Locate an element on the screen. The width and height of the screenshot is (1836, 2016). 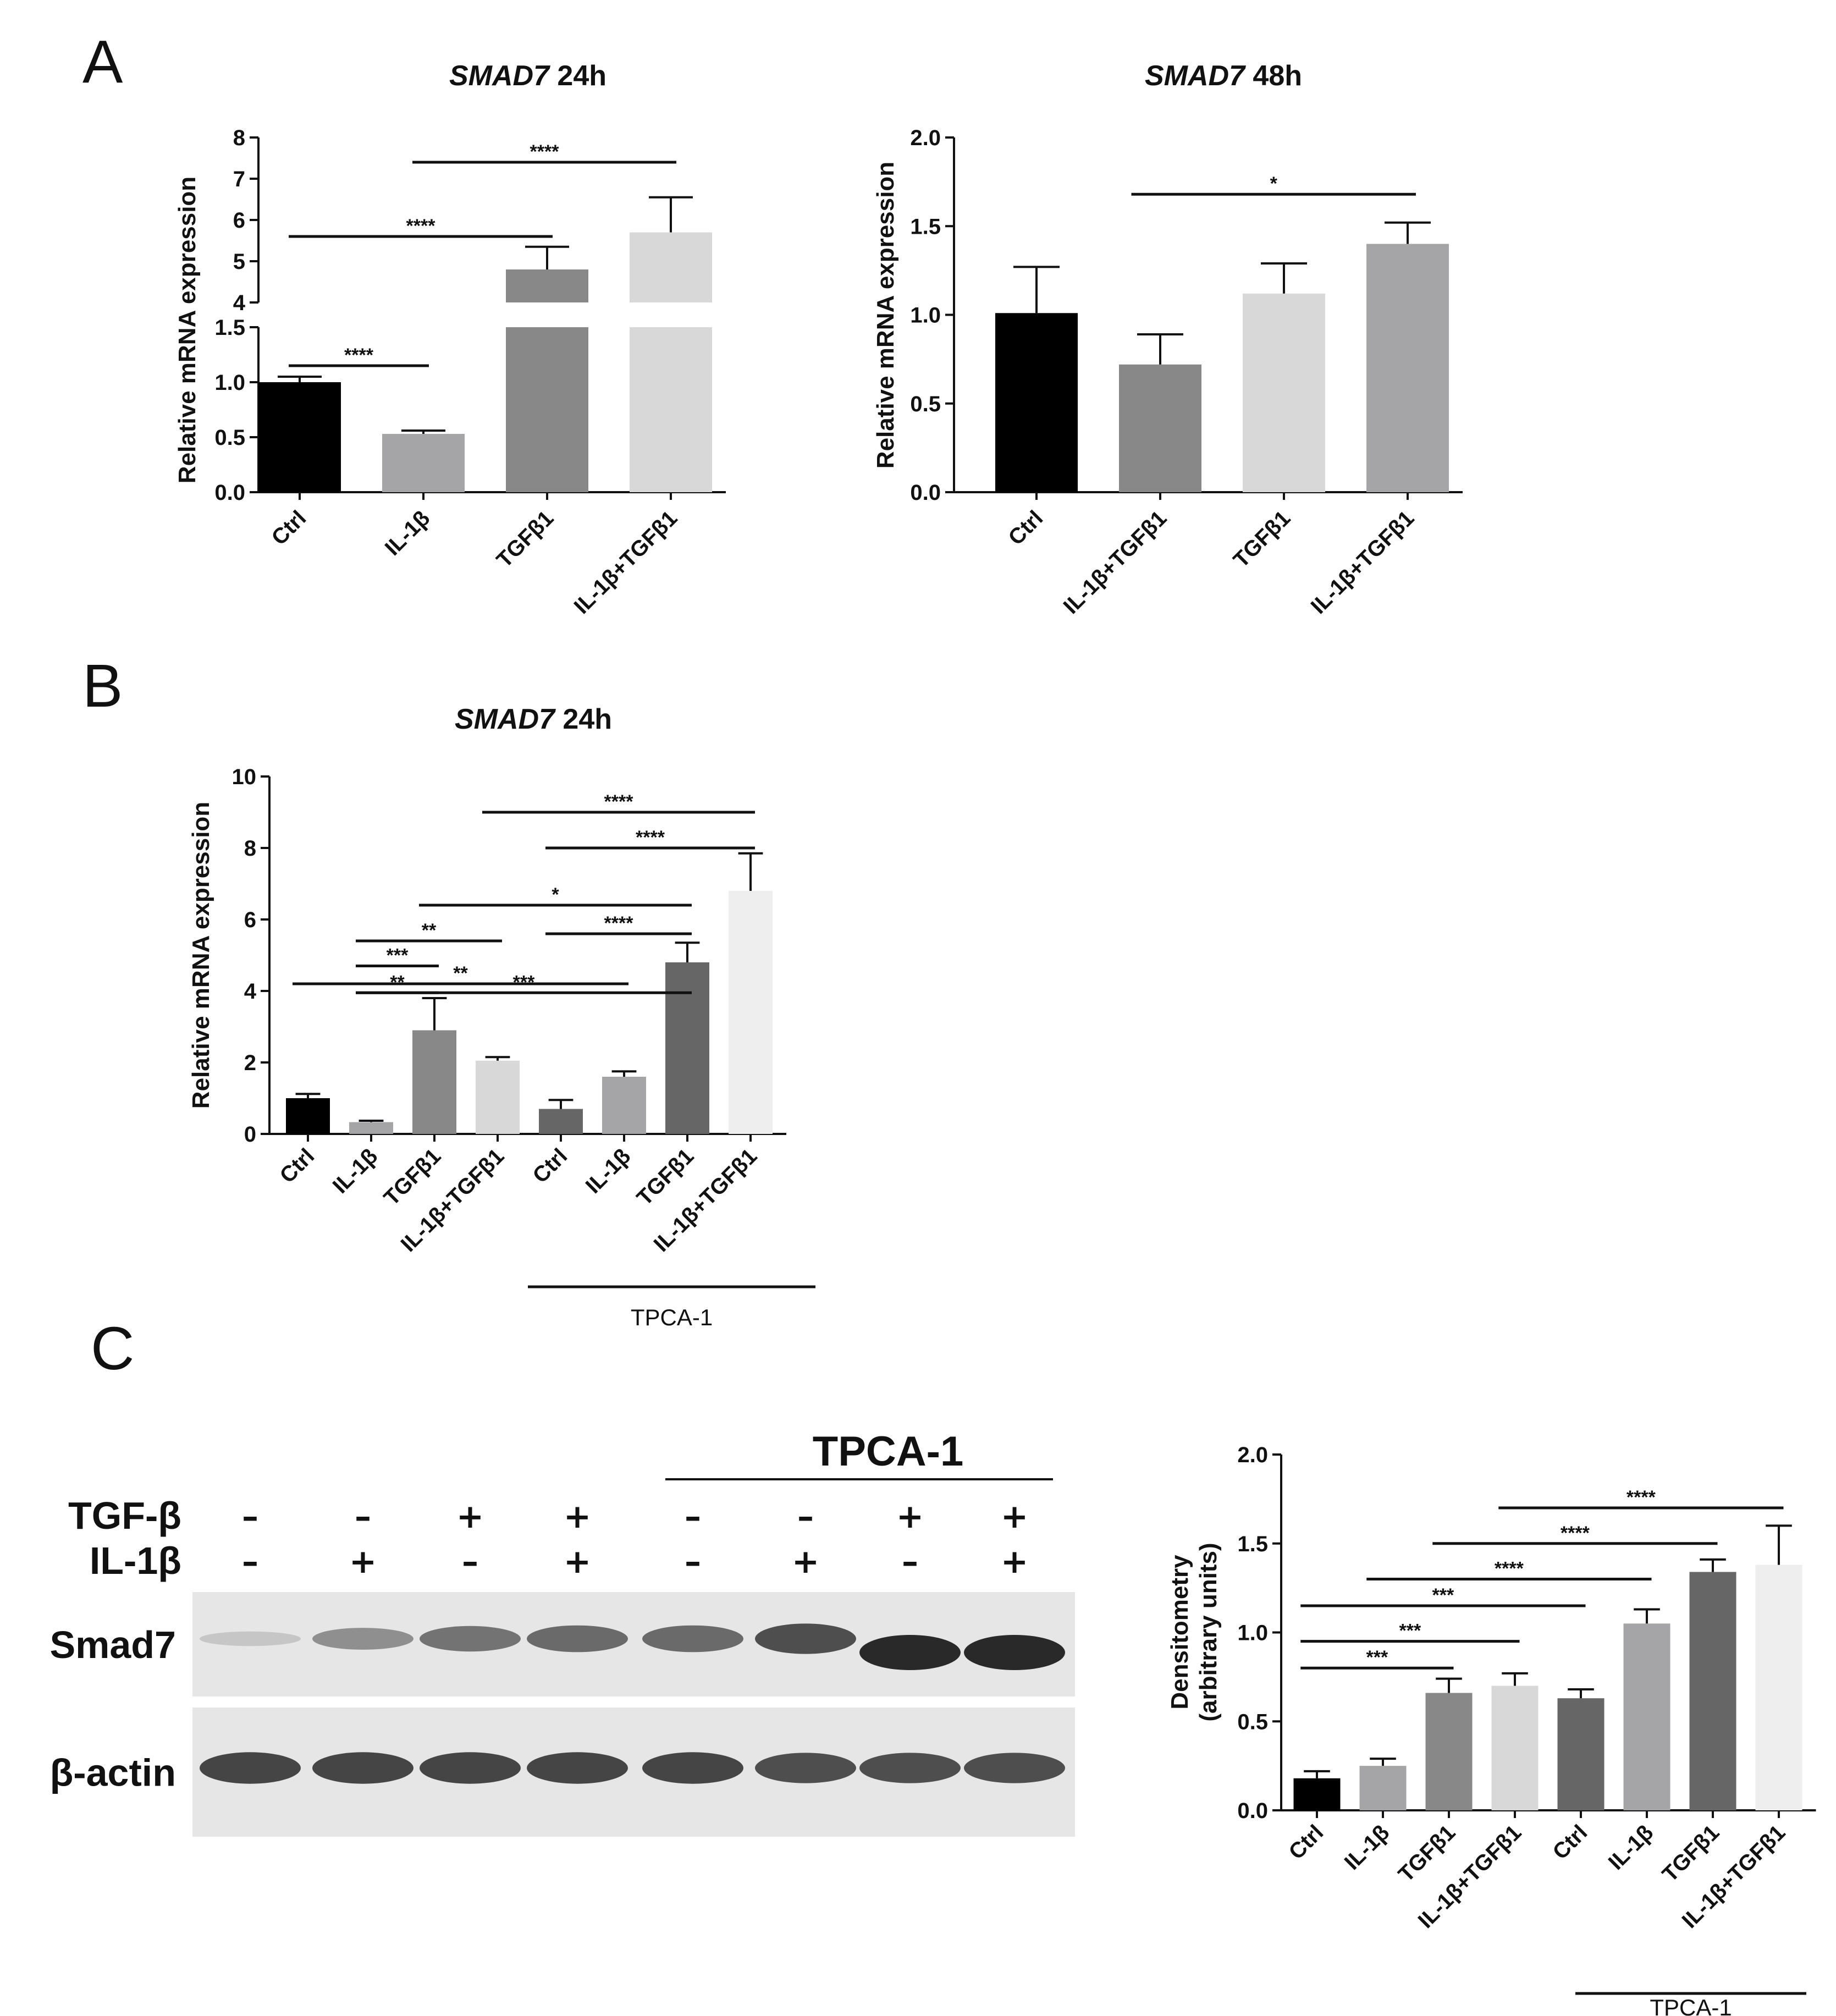
chart-title-timepoint: 48h is located at coordinates (1273, 76).